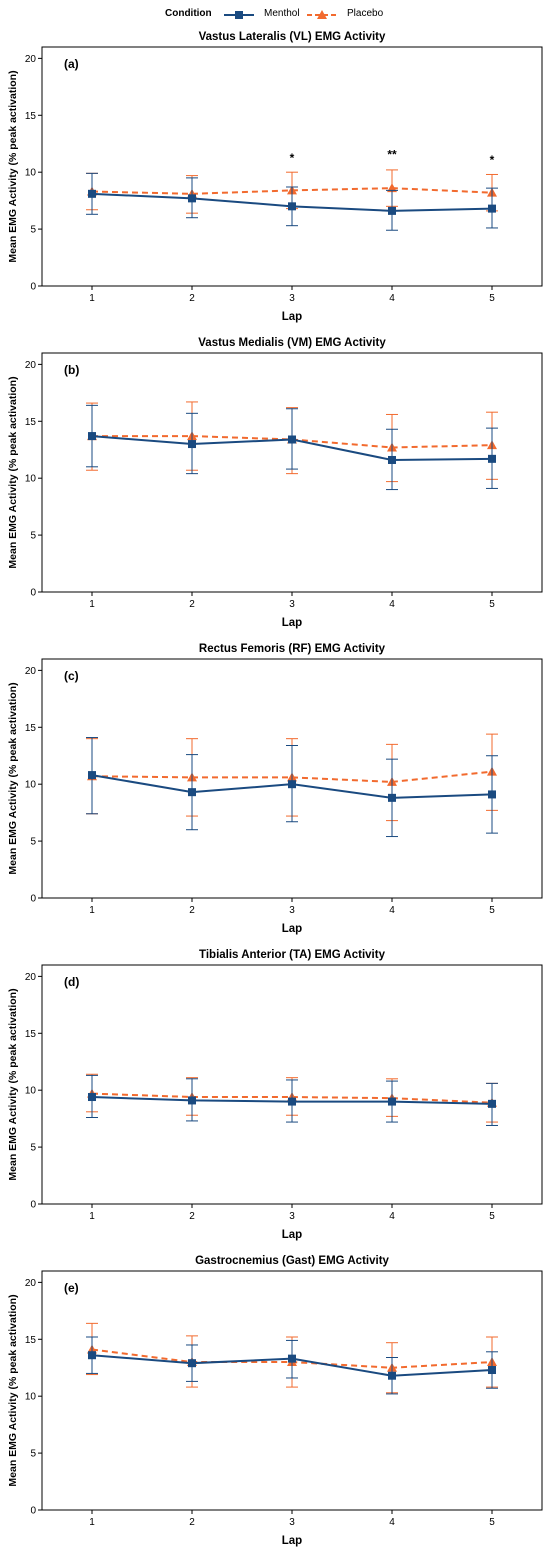 The width and height of the screenshot is (550, 1556). I want to click on legend-swatch-menthol, so click(239, 15).